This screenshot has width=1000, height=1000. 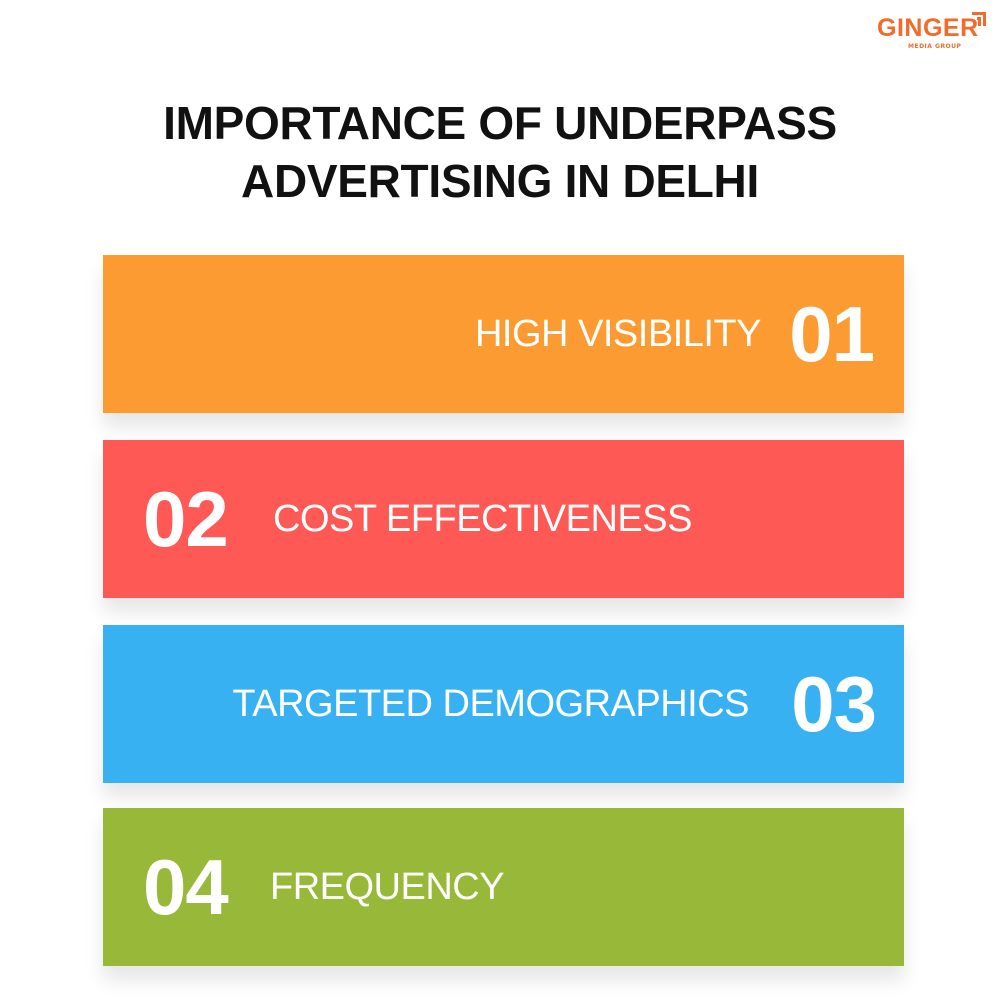 What do you see at coordinates (618, 334) in the screenshot?
I see `item-label: HIGH VISIBILITY` at bounding box center [618, 334].